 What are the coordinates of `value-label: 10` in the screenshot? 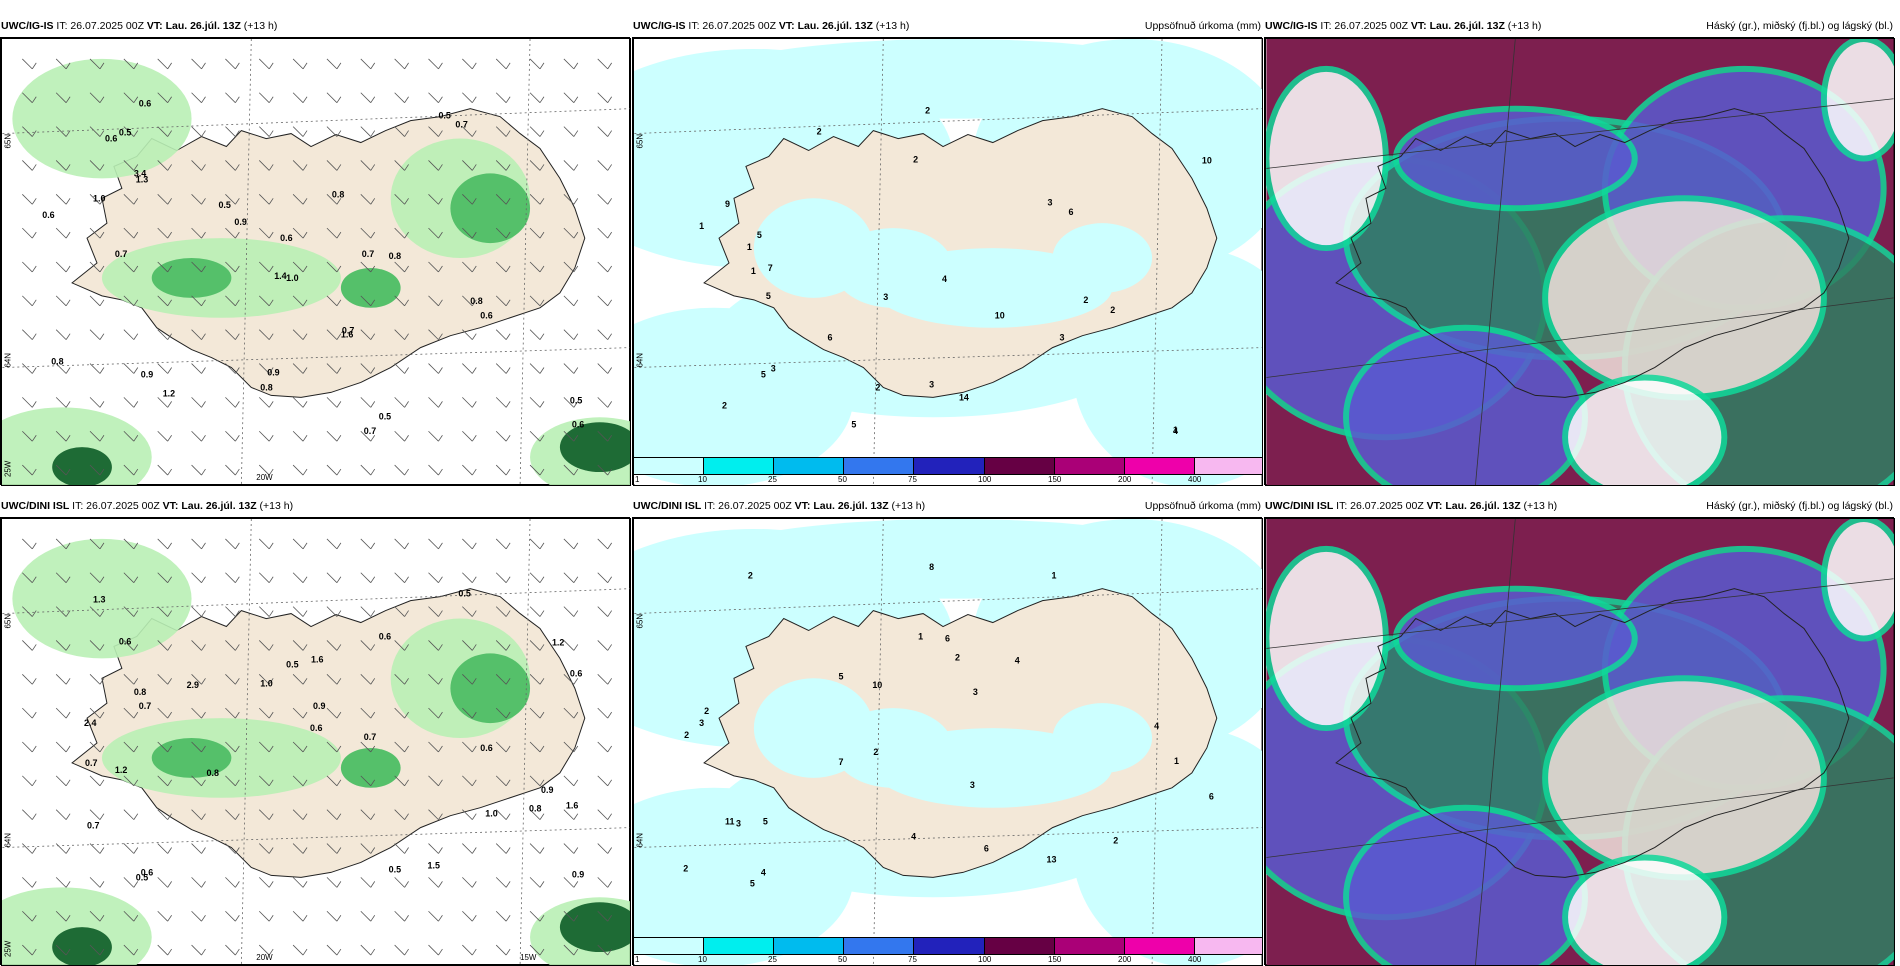 It's located at (1000, 316).